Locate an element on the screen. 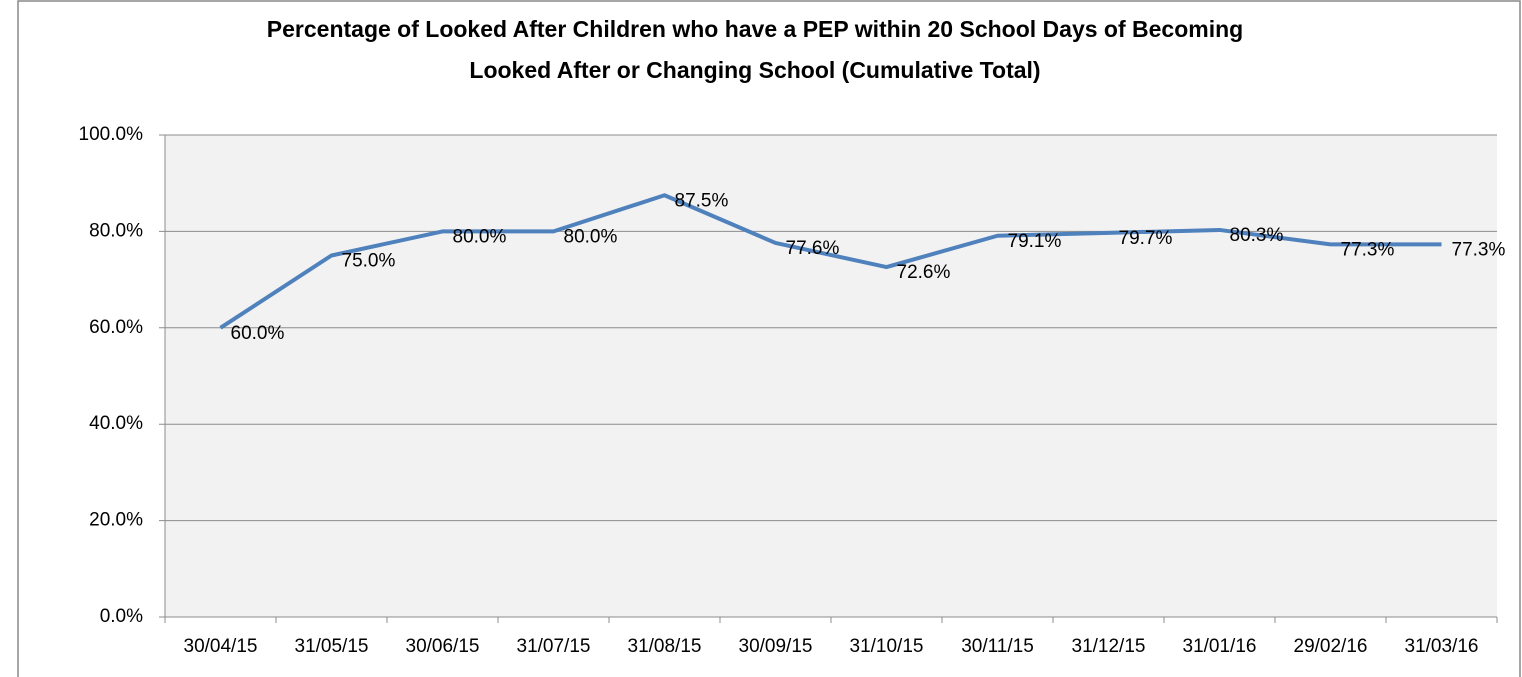  x-tick-label: 31/01/16 is located at coordinates (1220, 646).